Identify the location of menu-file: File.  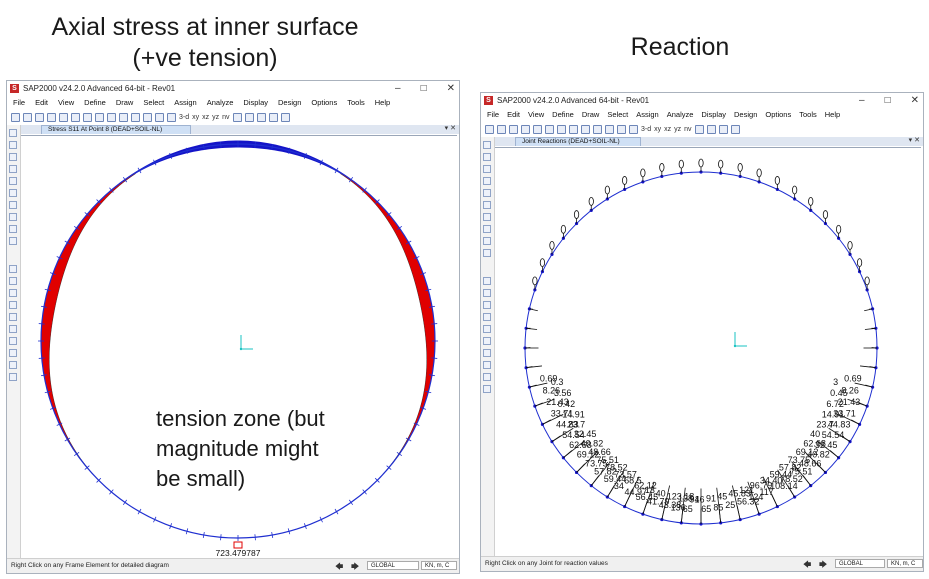
(19, 102).